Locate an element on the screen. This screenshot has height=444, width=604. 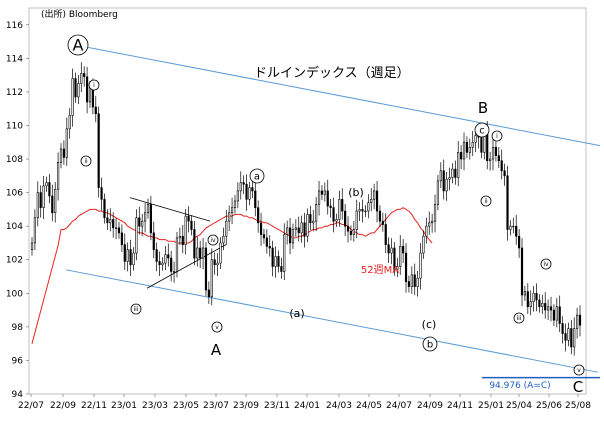
y-tick-label: 98 is located at coordinates (18, 328).